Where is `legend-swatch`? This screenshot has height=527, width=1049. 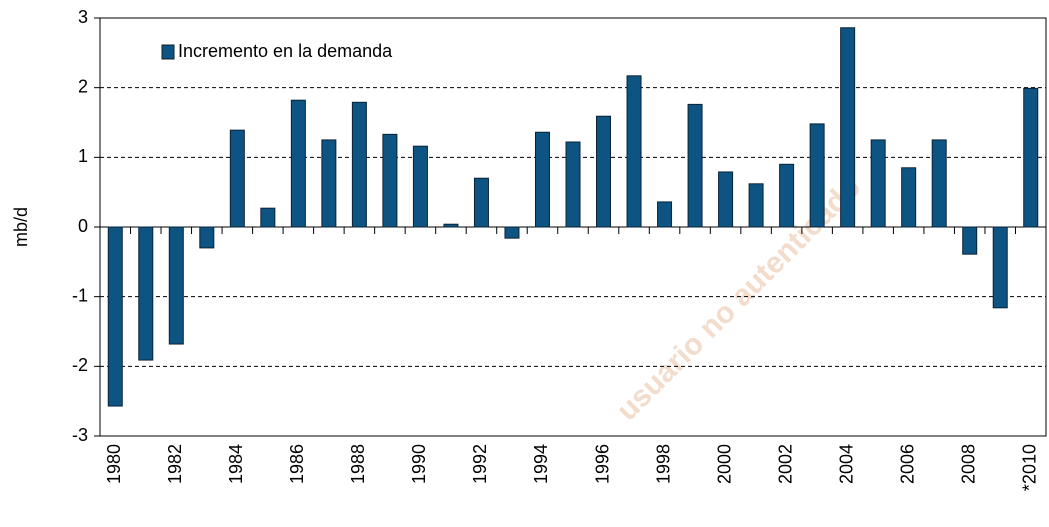
legend-swatch is located at coordinates (168, 52).